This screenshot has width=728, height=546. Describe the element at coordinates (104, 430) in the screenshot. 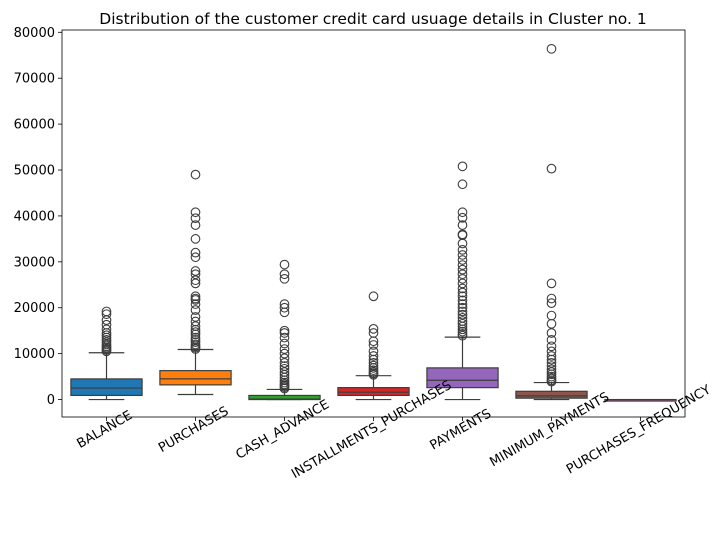

I see `x-tick-label: BALANCE` at that location.